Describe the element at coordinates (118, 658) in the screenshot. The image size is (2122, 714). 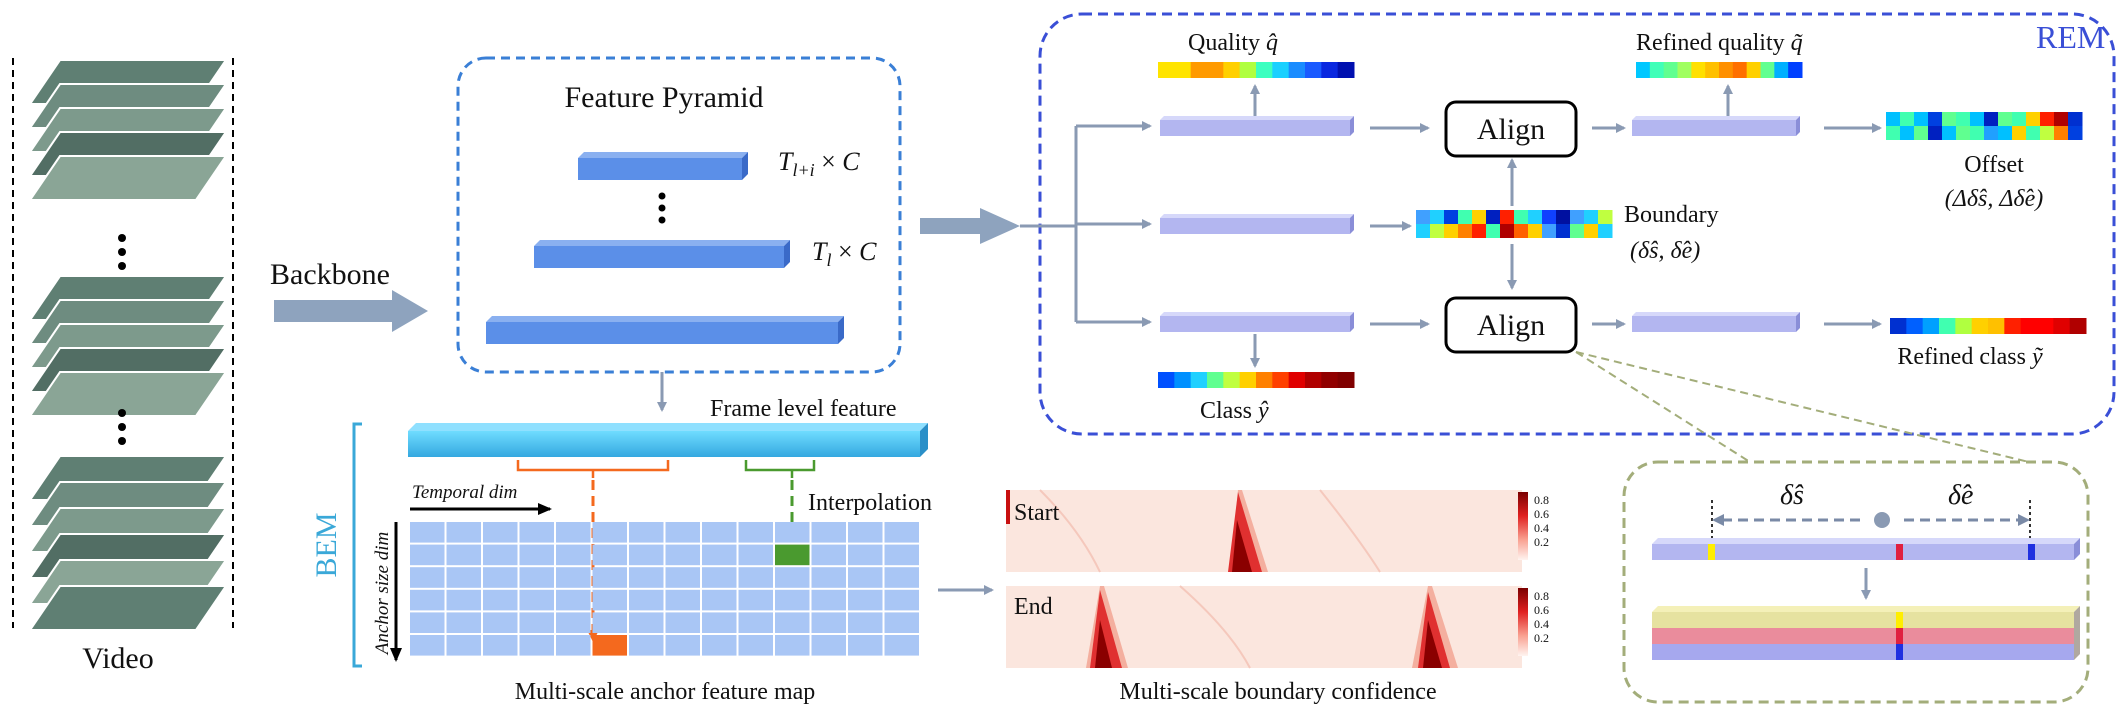
I see `video-label: Video` at that location.